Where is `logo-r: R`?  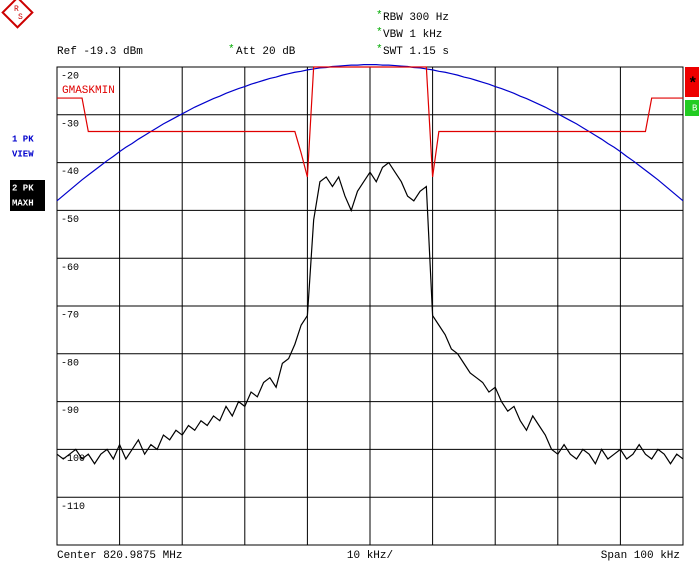 logo-r: R is located at coordinates (16, 9).